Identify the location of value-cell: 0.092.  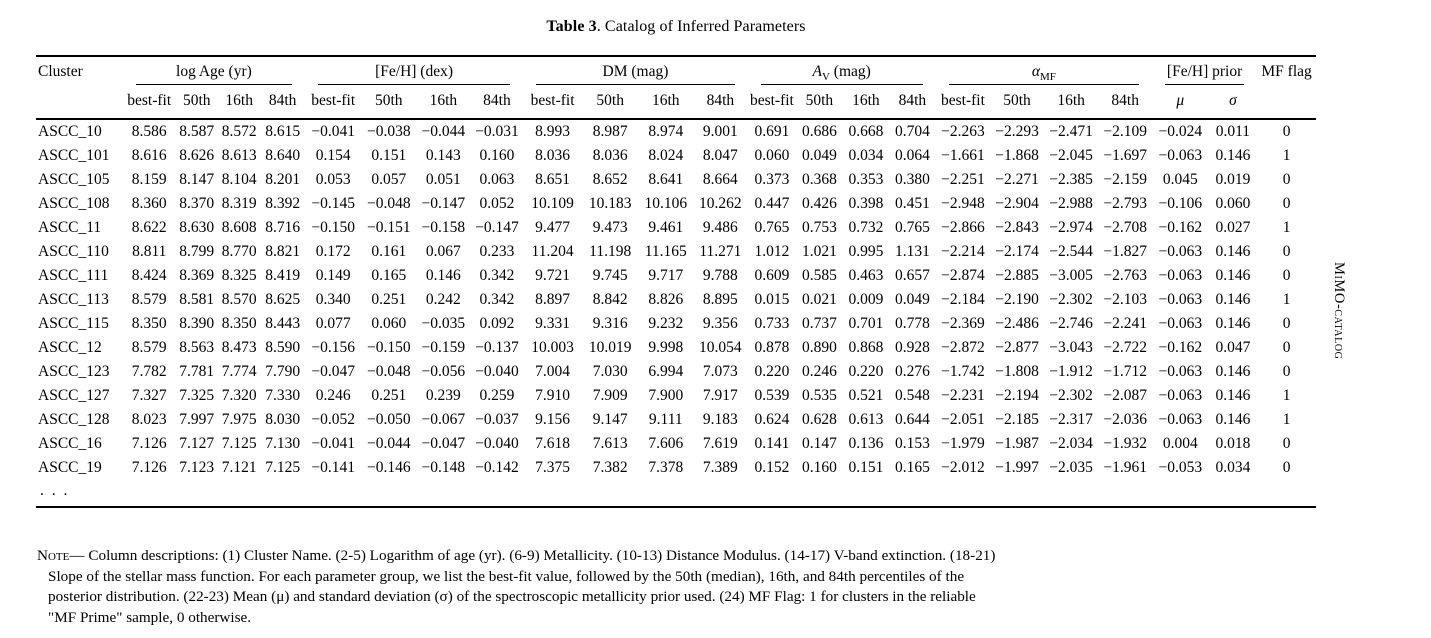
(497, 323).